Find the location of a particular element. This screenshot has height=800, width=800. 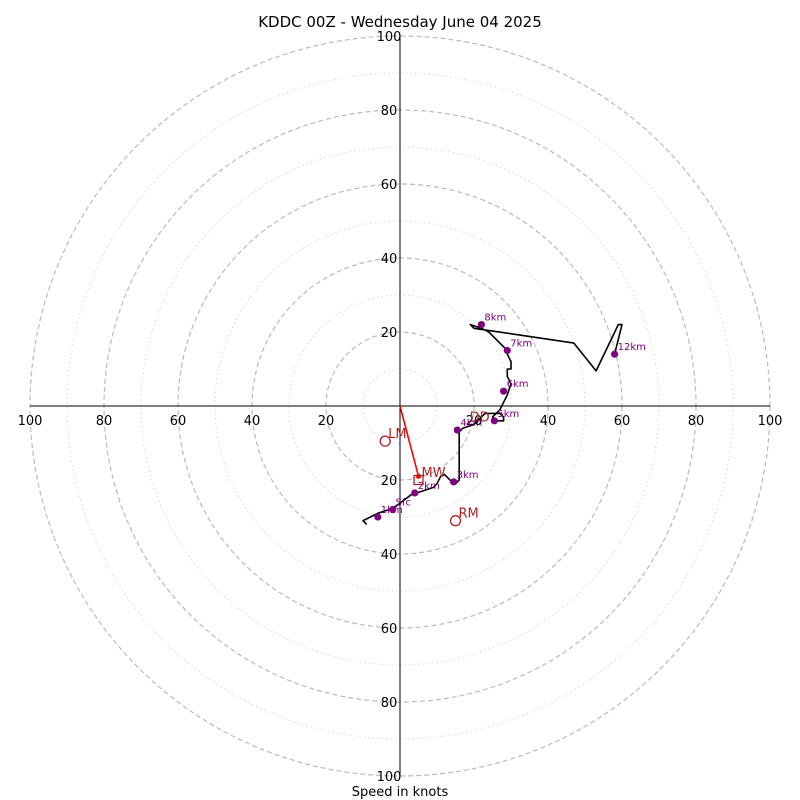

height-dot-5km is located at coordinates (494, 421).